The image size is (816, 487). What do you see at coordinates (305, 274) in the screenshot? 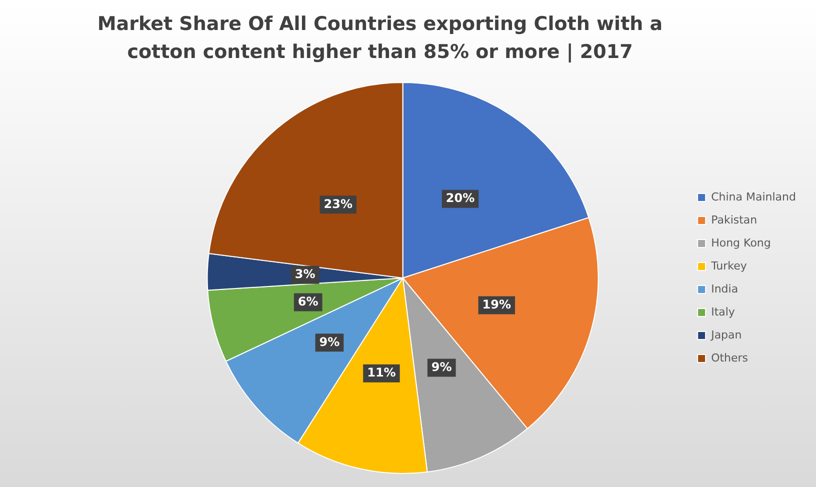
I see `data-label: 3%` at bounding box center [305, 274].